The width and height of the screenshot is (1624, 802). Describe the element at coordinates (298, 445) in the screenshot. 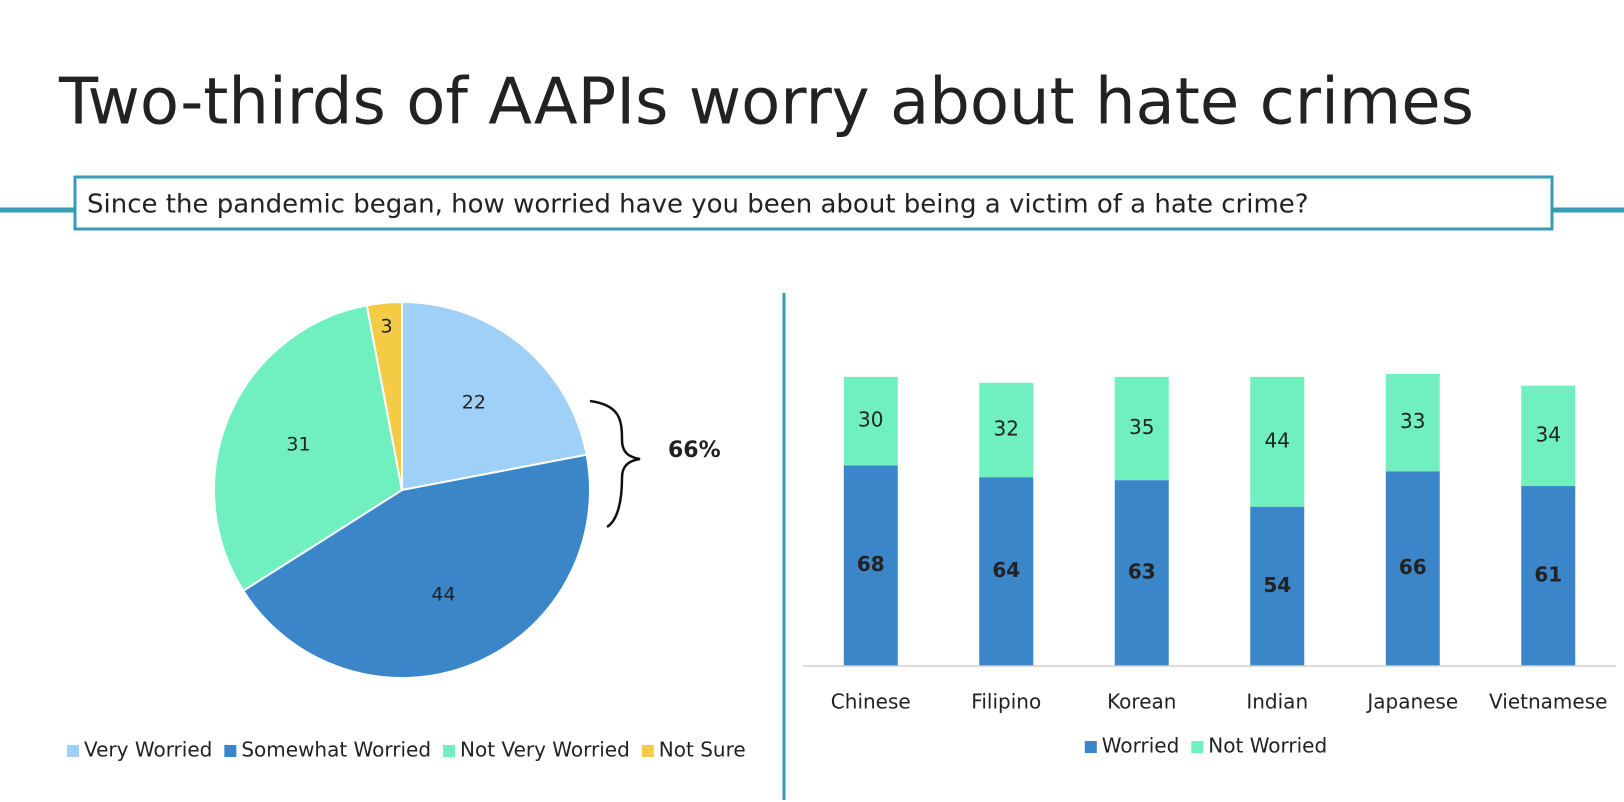

I see `slice-label: 31` at that location.